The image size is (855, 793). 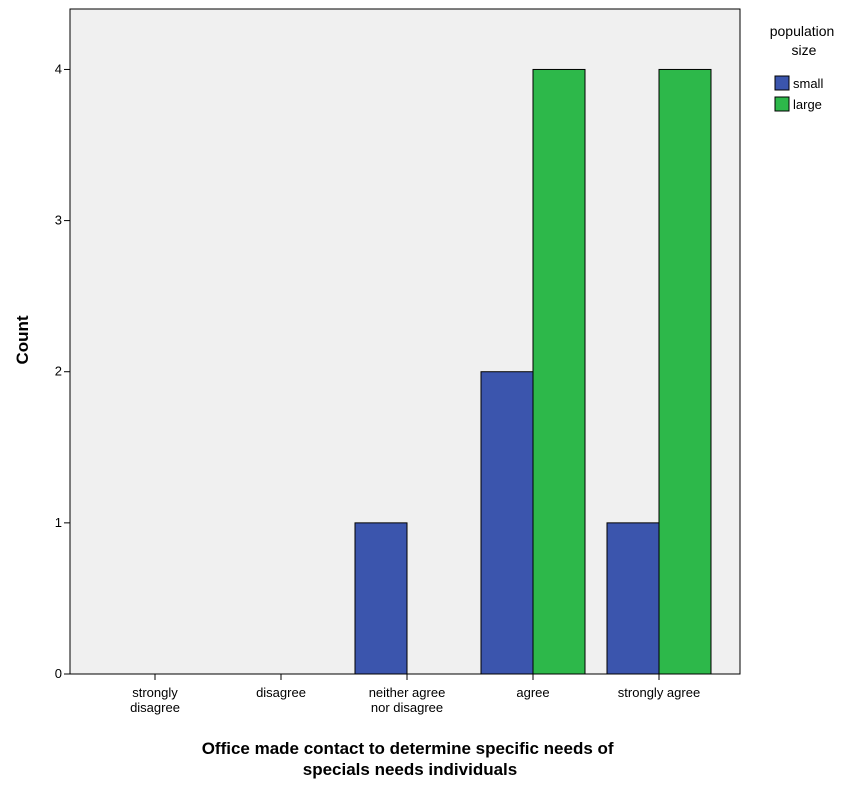 What do you see at coordinates (804, 40) in the screenshot?
I see `legend-title: population size` at bounding box center [804, 40].